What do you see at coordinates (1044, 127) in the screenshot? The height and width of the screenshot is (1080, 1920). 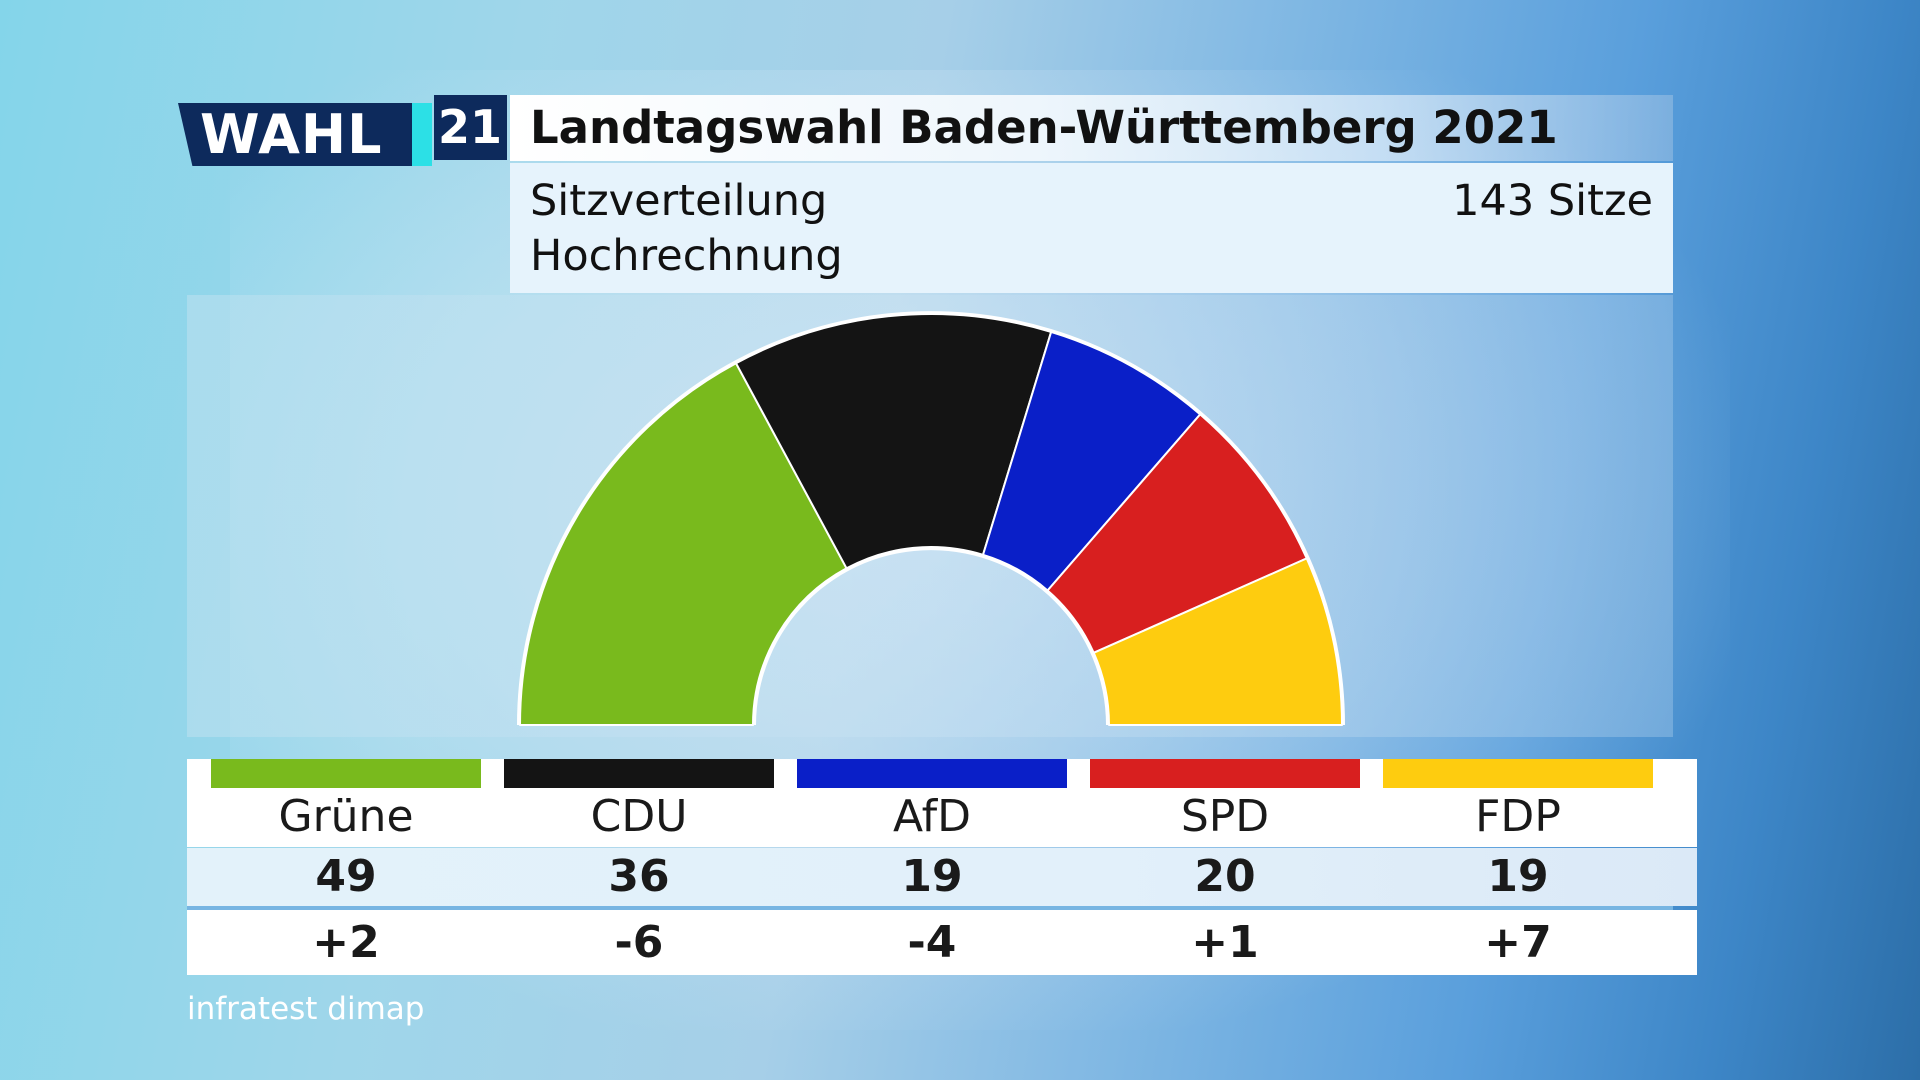 I see `chart-title: Landtagswahl Baden-Württemberg 2021` at bounding box center [1044, 127].